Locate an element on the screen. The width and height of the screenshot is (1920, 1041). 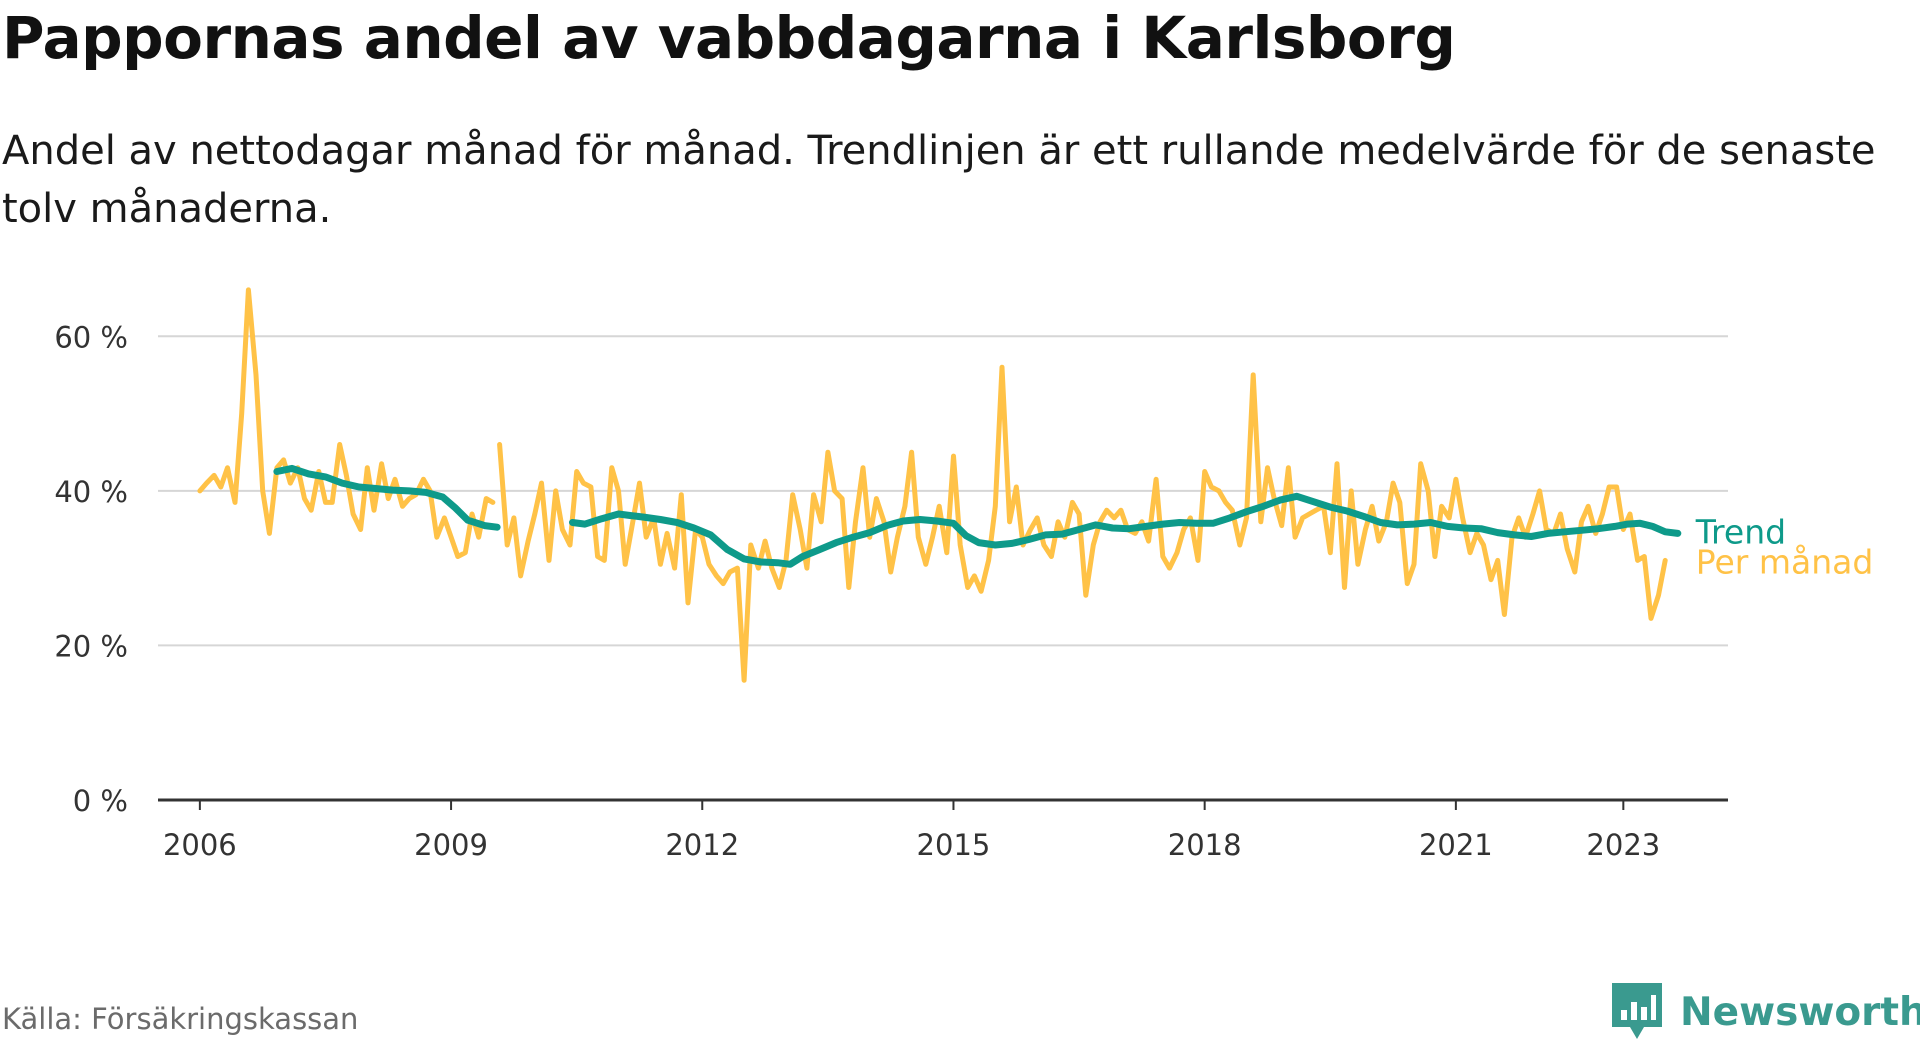
x-tick-label: 2021 is located at coordinates (1456, 845).